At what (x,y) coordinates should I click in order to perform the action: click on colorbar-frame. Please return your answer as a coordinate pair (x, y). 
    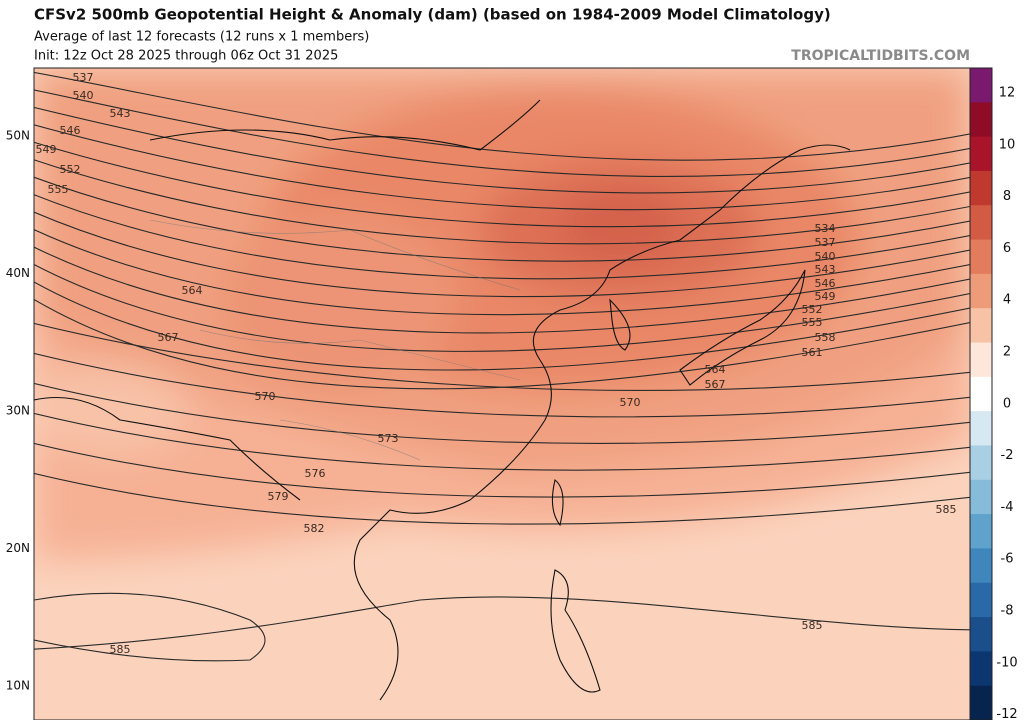
    Looking at the image, I should click on (981, 393).